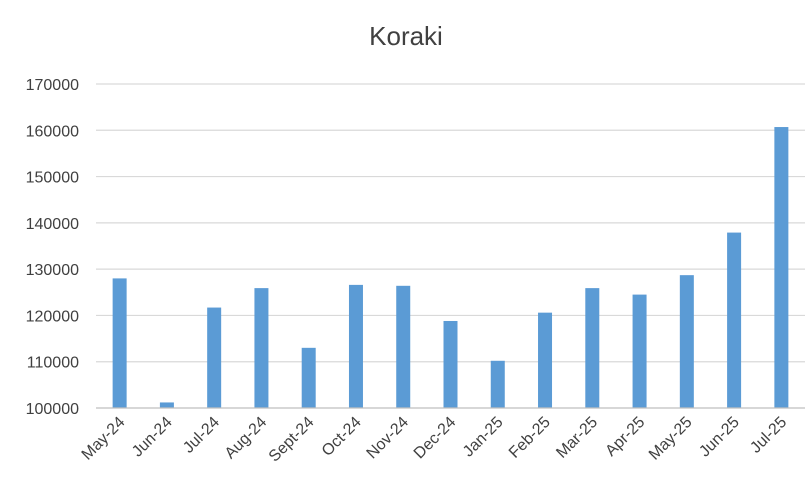  Describe the element at coordinates (52, 224) in the screenshot. I see `y-tick-label: 140000` at that location.